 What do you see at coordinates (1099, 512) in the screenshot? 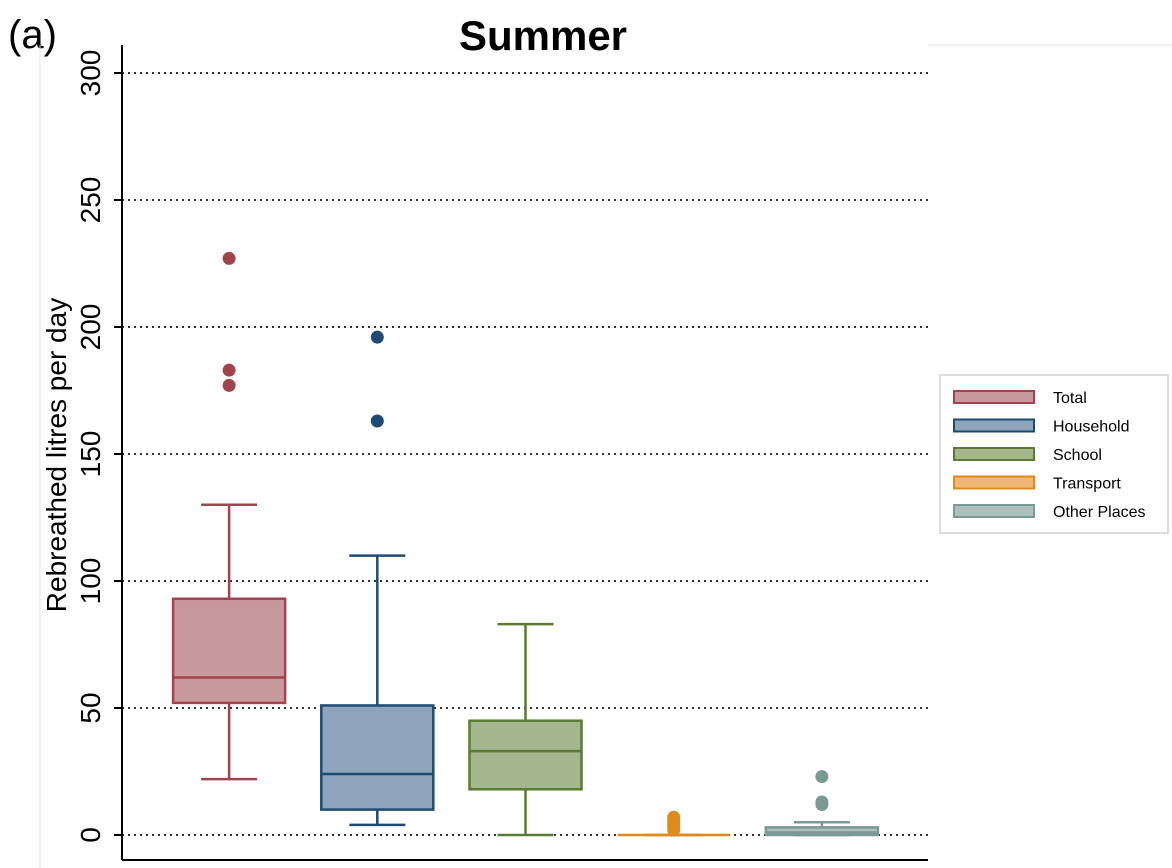
I see `legend-label: Other Places` at bounding box center [1099, 512].